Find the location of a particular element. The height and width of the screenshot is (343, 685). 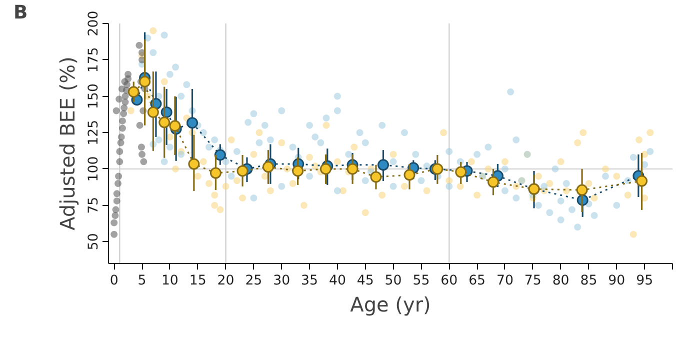

text: B is located at coordinates (21, 13).